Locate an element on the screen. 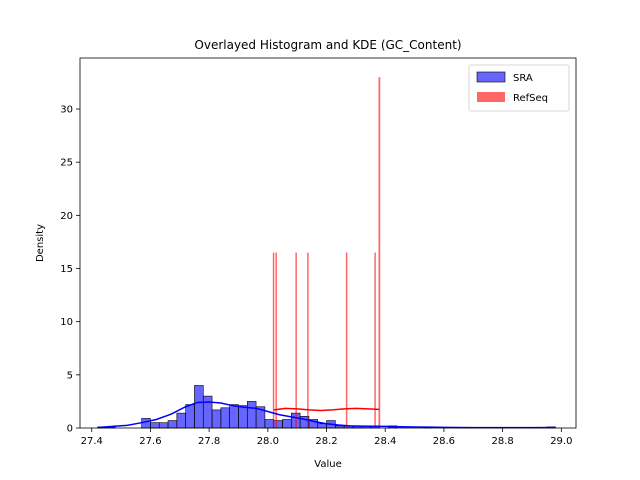  x-tick-label: 28.6 is located at coordinates (444, 441).